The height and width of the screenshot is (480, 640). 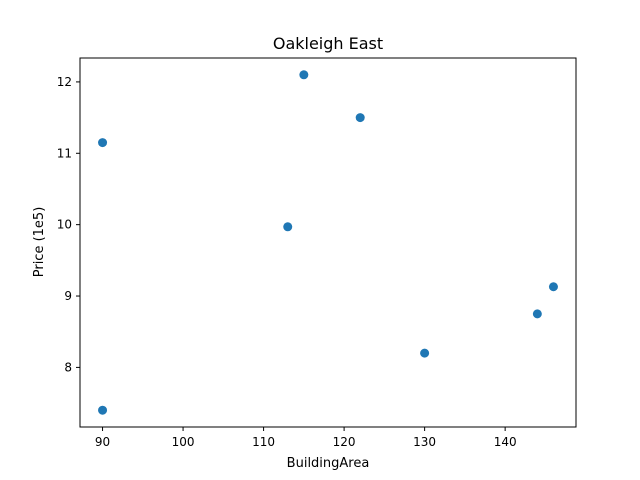 What do you see at coordinates (328, 463) in the screenshot?
I see `x-axis-label: BuildingArea` at bounding box center [328, 463].